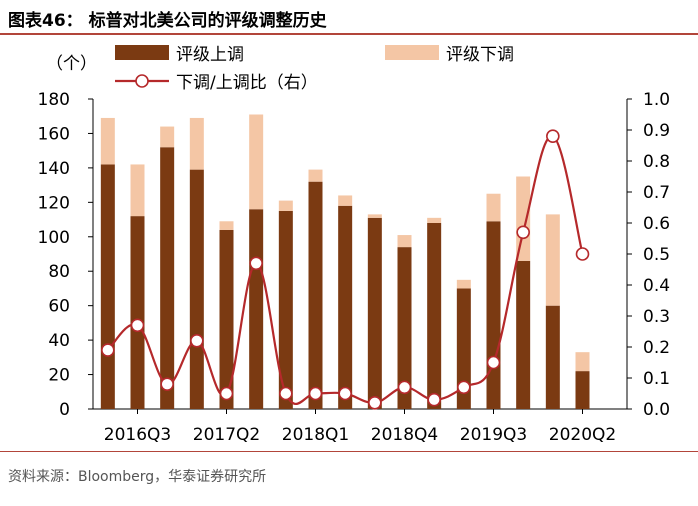 Image resolution: width=698 pixels, height=506 pixels. Describe the element at coordinates (656, 131) in the screenshot. I see `right-tick-label: 0.9` at that location.